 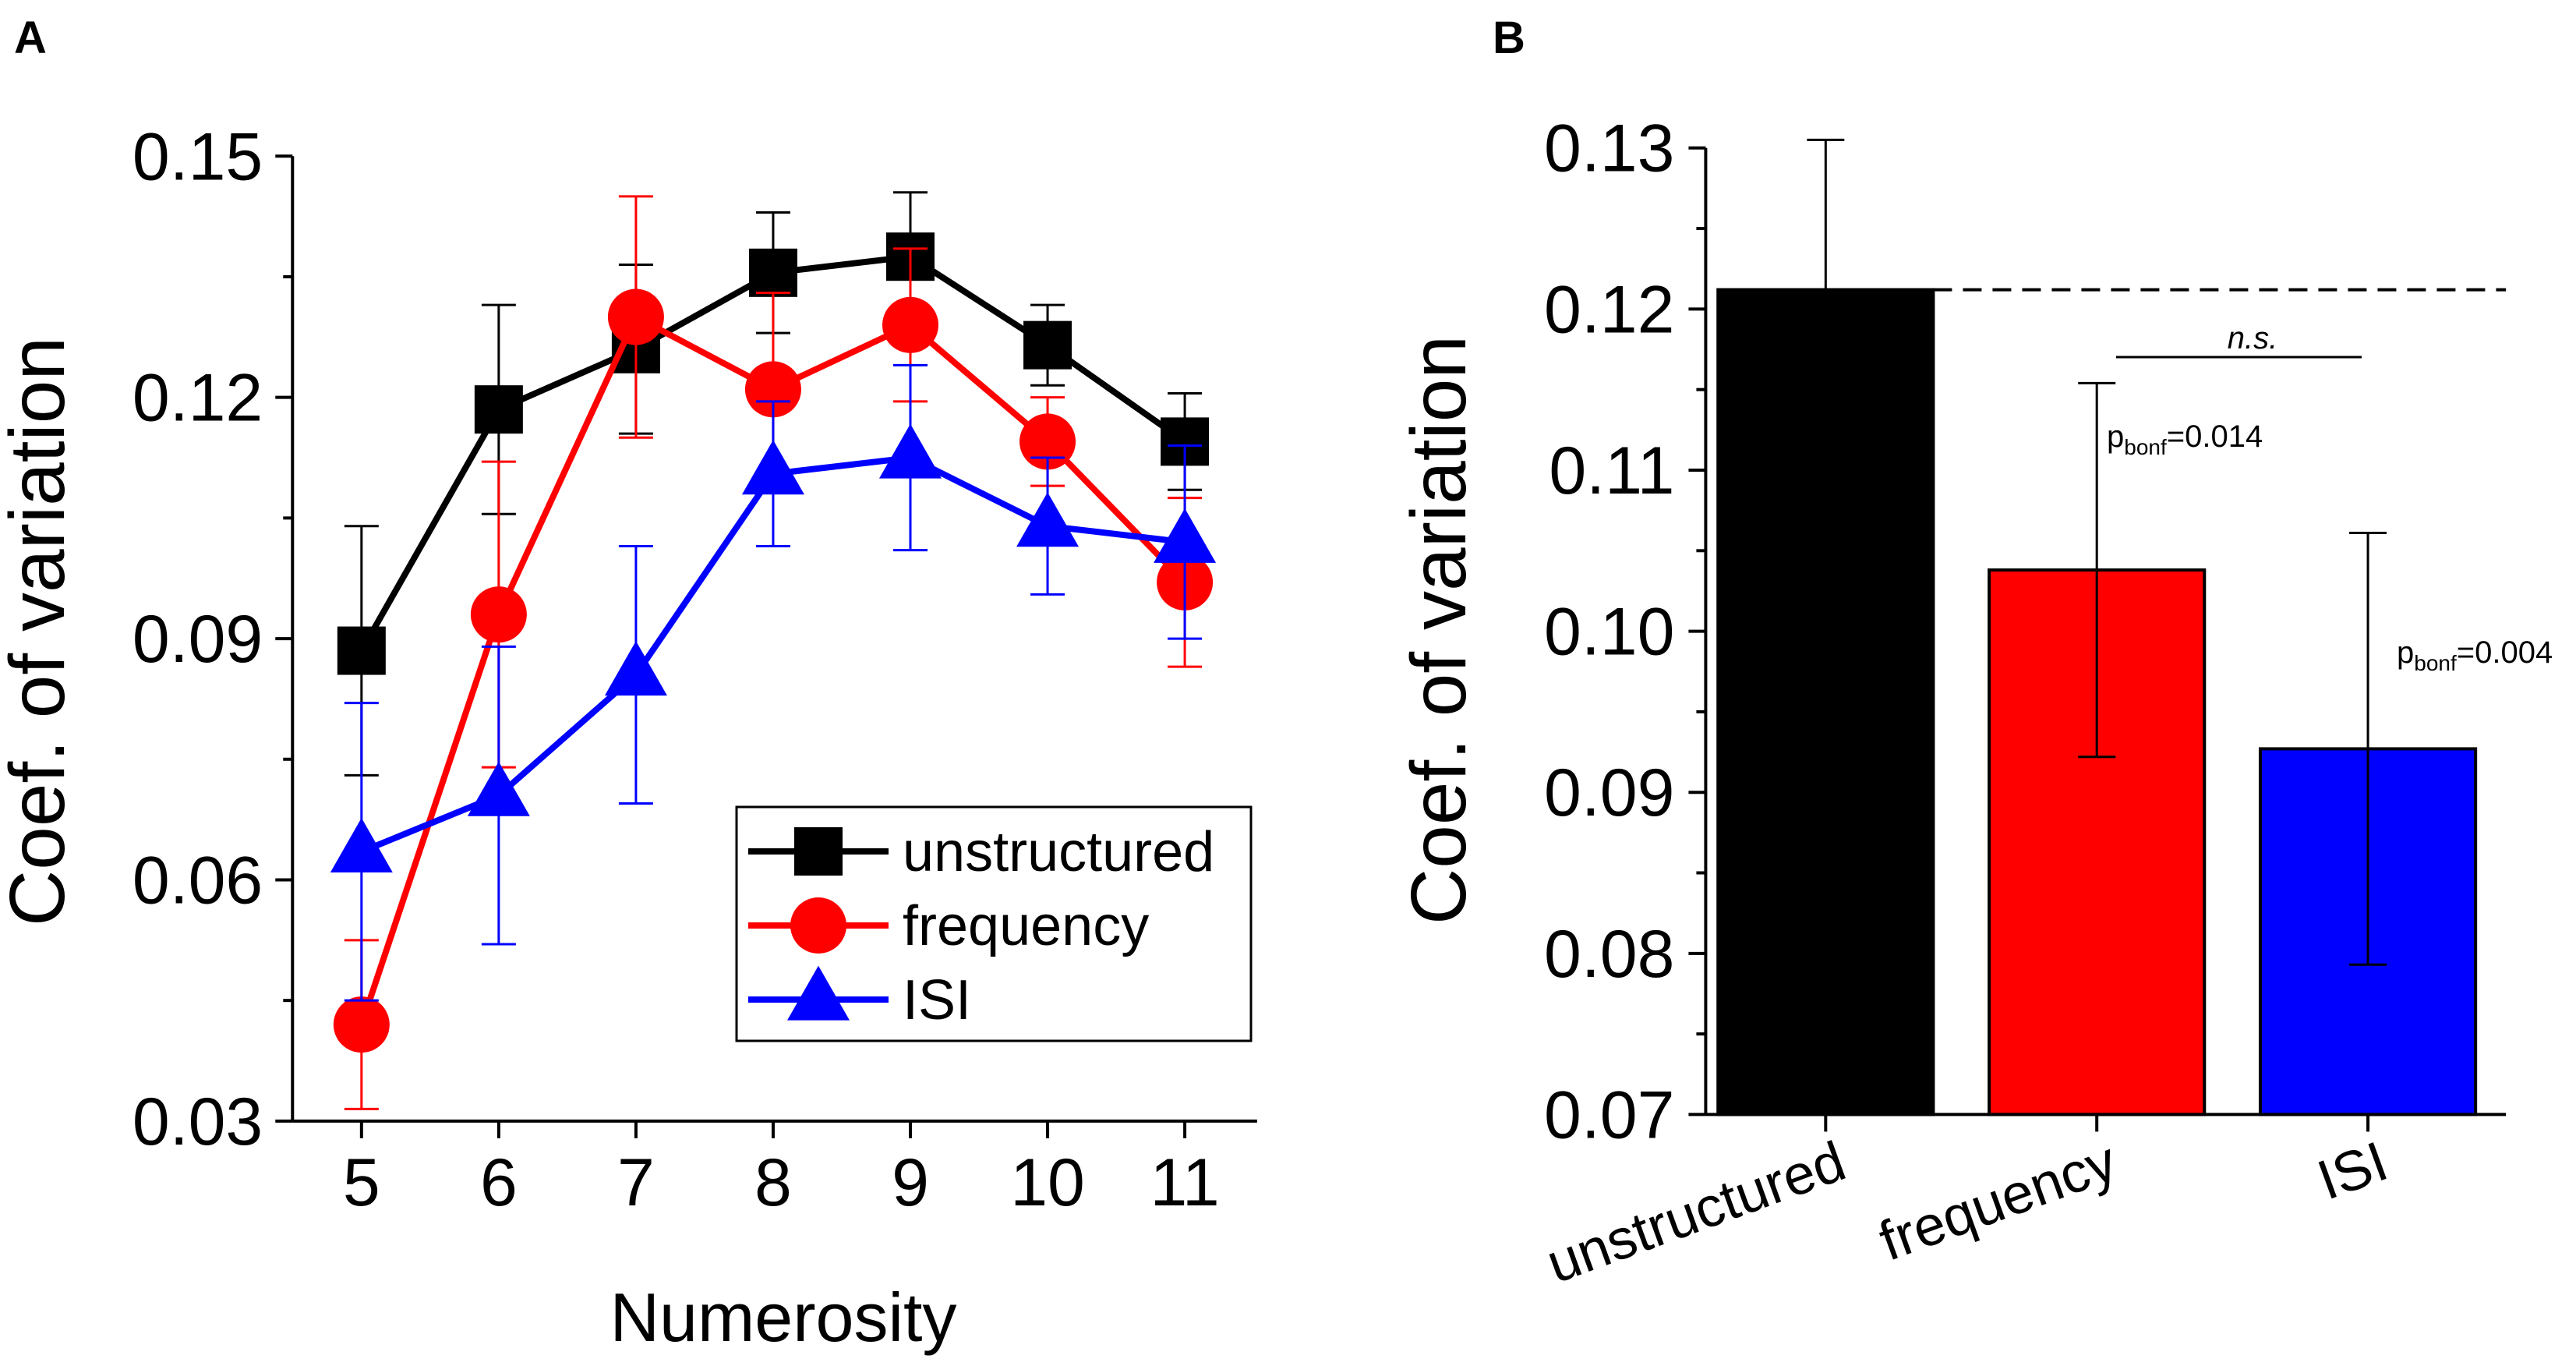 What do you see at coordinates (910, 1182) in the screenshot?
I see `panel-a-x-tick-label: 9` at bounding box center [910, 1182].